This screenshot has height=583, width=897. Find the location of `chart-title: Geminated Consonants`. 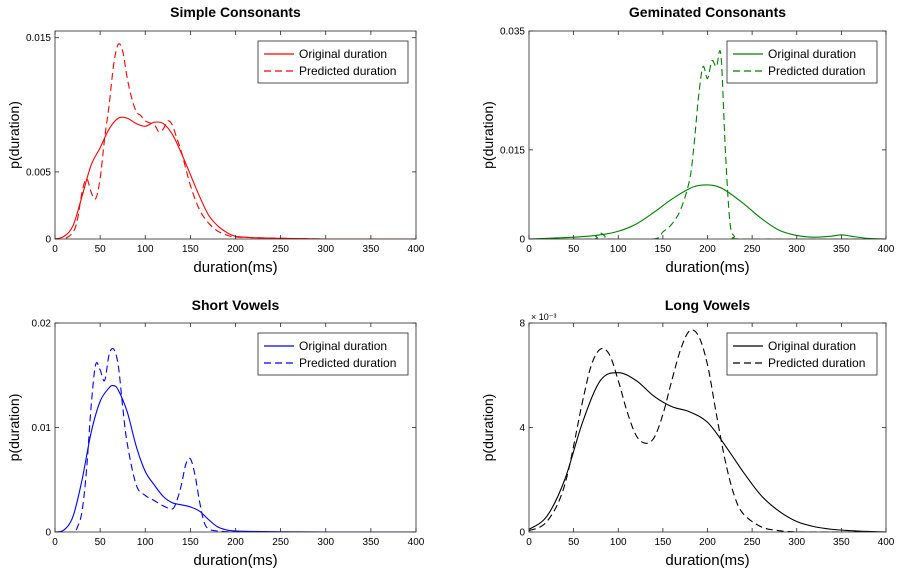

chart-title: Geminated Consonants is located at coordinates (707, 12).